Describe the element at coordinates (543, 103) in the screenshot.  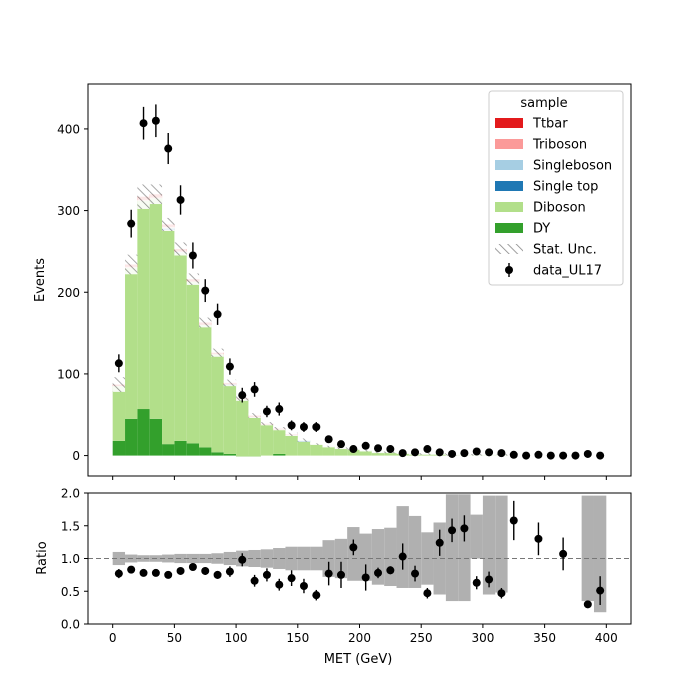
I see `legend-title: sample` at that location.